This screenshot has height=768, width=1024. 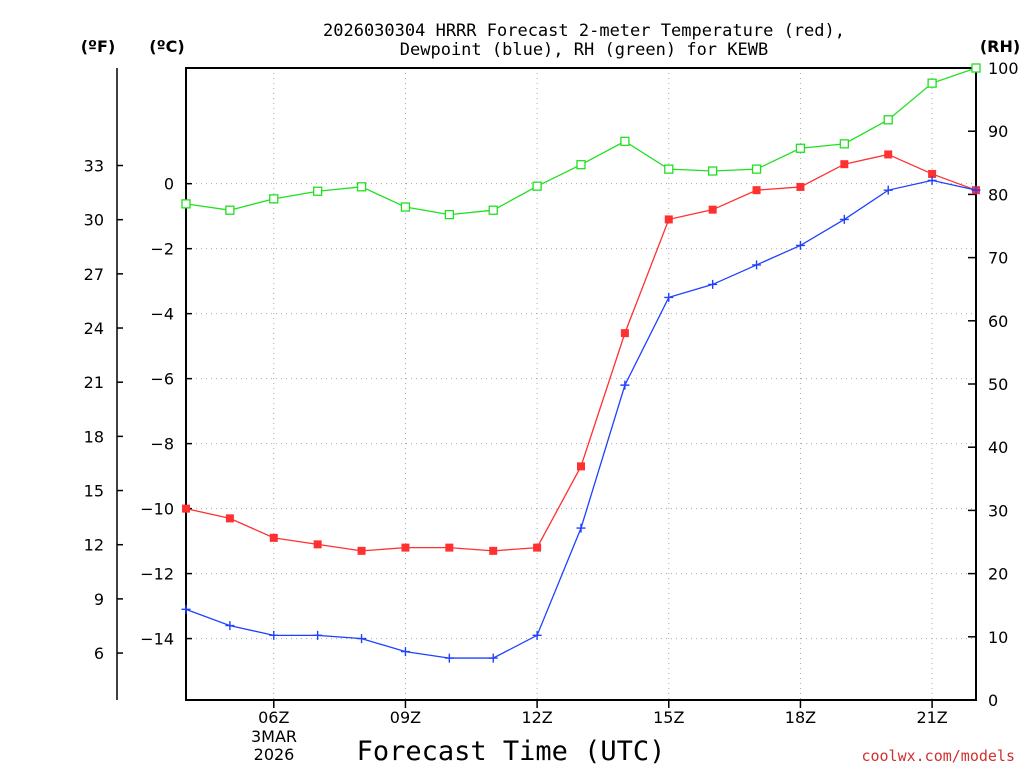 I want to click on fahrenheit-tick-label: 9, so click(x=99, y=599).